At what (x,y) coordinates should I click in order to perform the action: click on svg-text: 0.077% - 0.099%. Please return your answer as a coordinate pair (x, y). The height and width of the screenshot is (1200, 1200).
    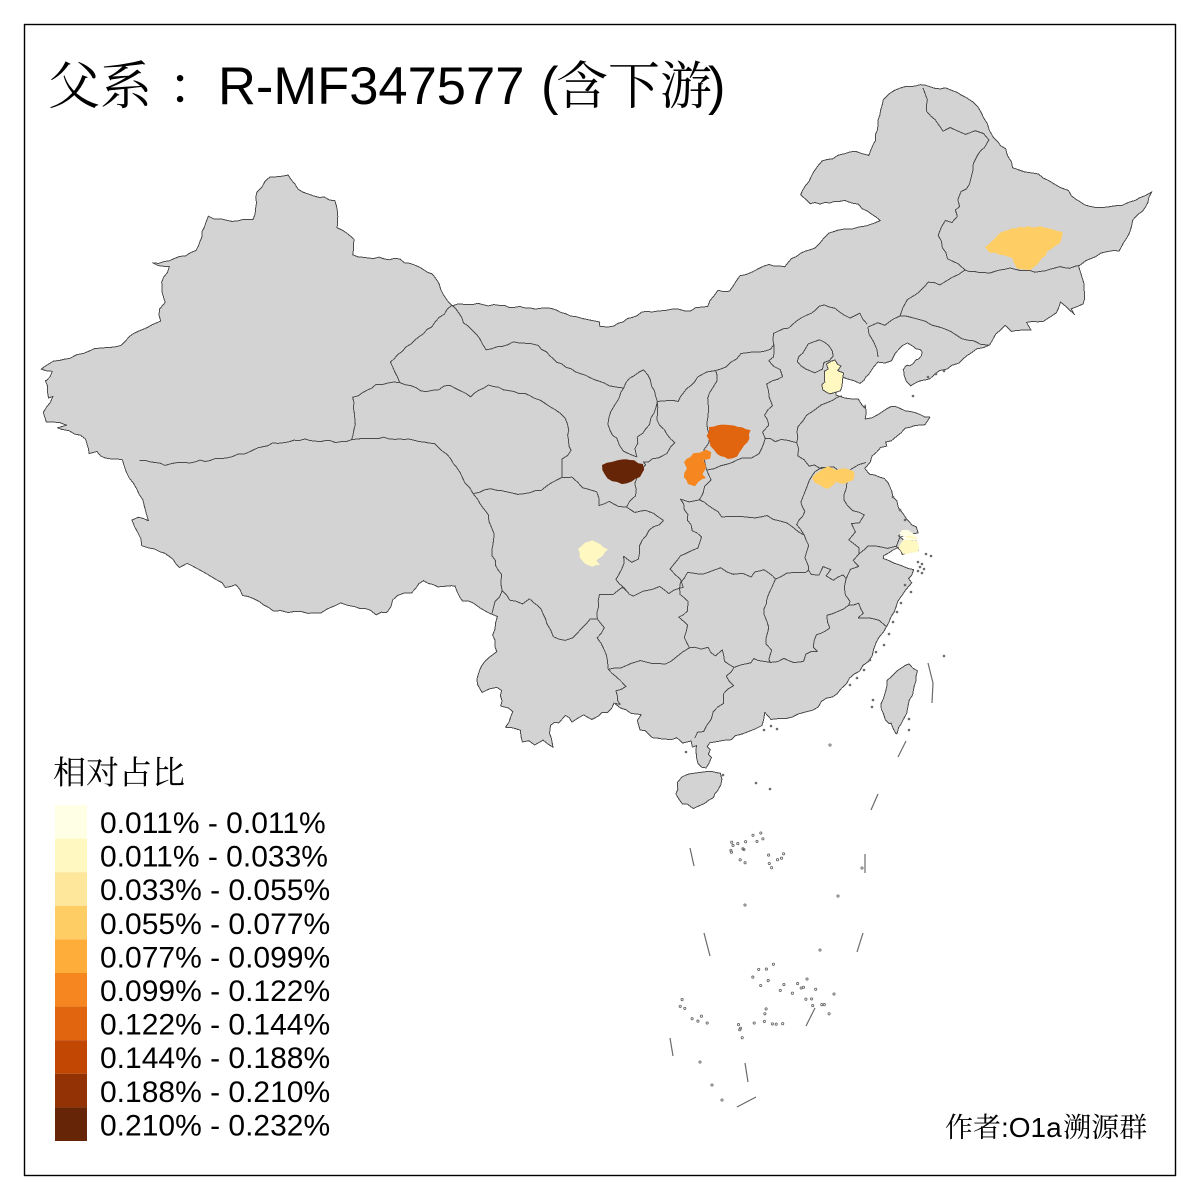
    Looking at the image, I should click on (215, 957).